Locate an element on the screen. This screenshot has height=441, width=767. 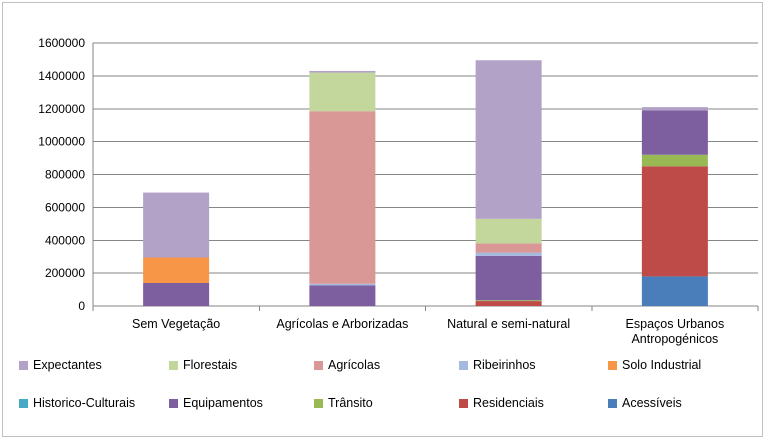
legend-label: Acessíveis is located at coordinates (652, 403).